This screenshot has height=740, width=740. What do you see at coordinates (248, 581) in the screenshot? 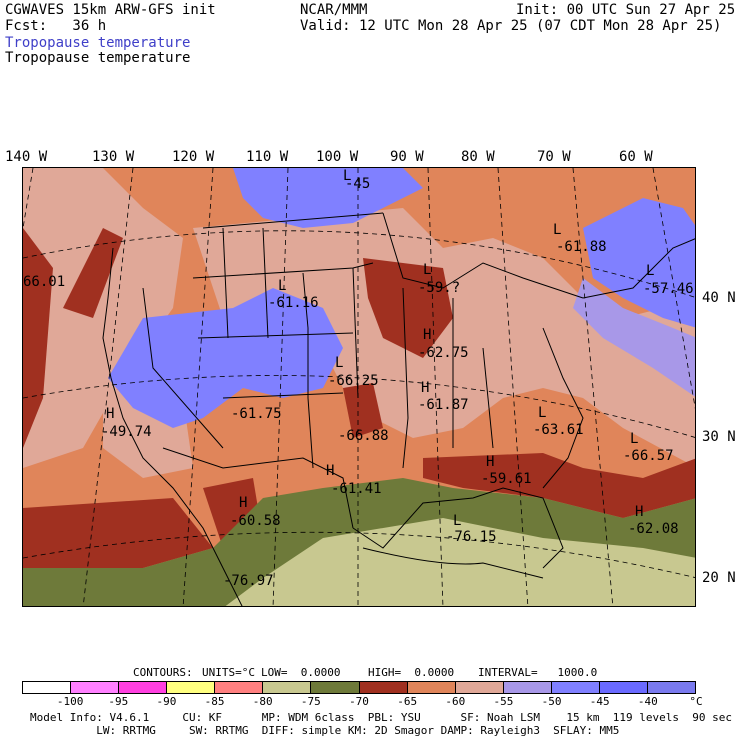
I see `center-value: -76.97` at bounding box center [248, 581].